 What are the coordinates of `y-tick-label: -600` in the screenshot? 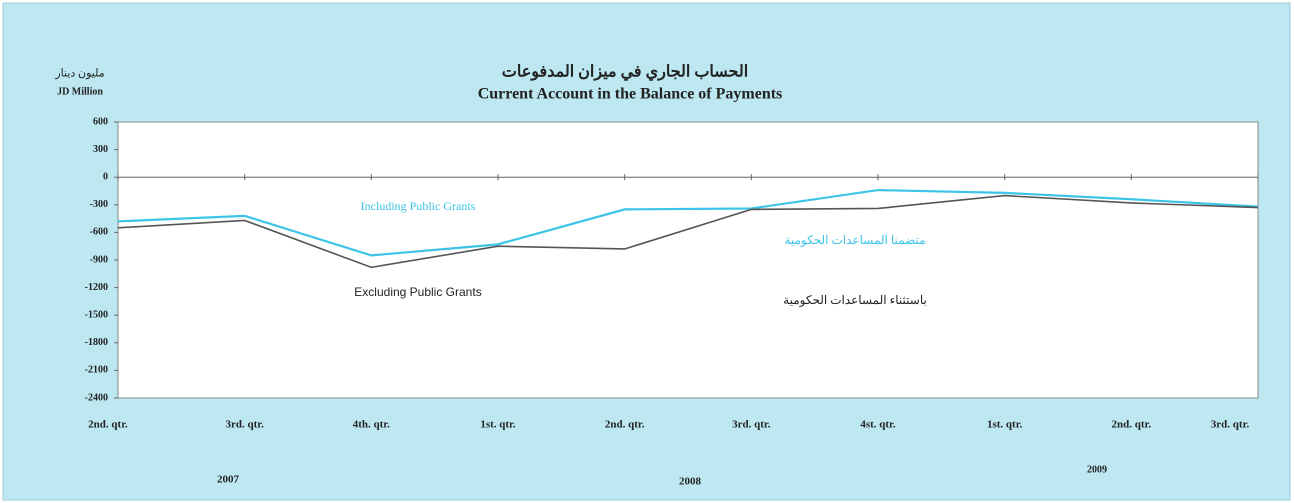 It's located at (99, 232).